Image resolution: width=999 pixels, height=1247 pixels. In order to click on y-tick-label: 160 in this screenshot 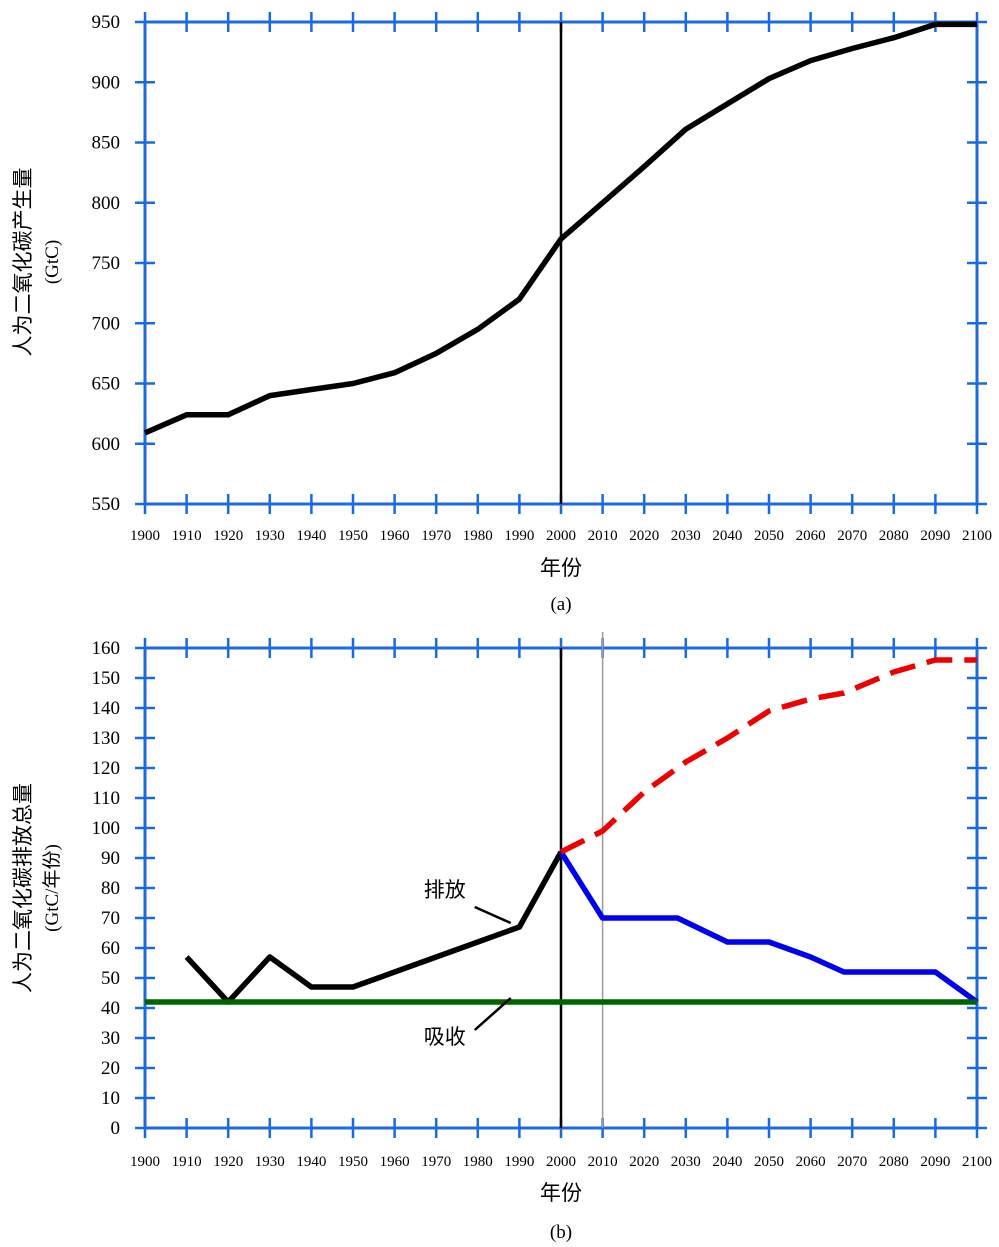, I will do `click(106, 648)`.